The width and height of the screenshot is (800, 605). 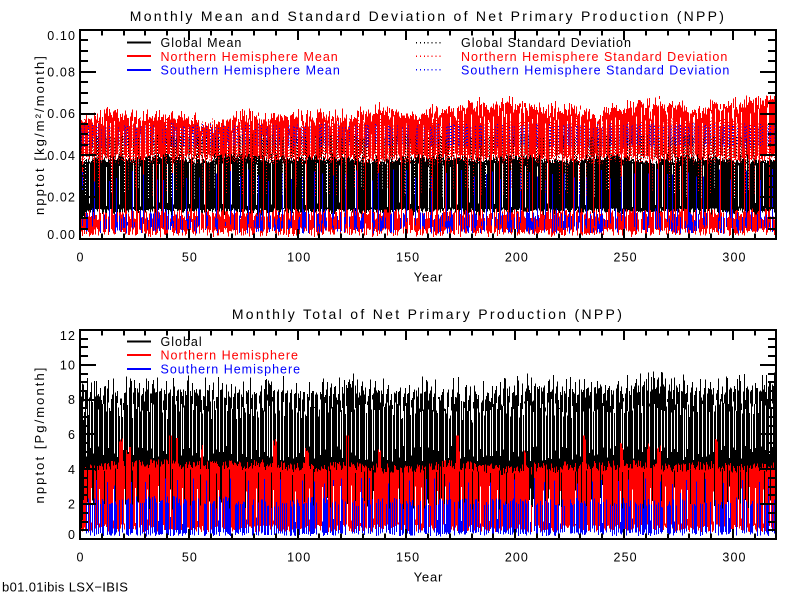 What do you see at coordinates (68, 365) in the screenshot?
I see `svg-text: 10` at bounding box center [68, 365].